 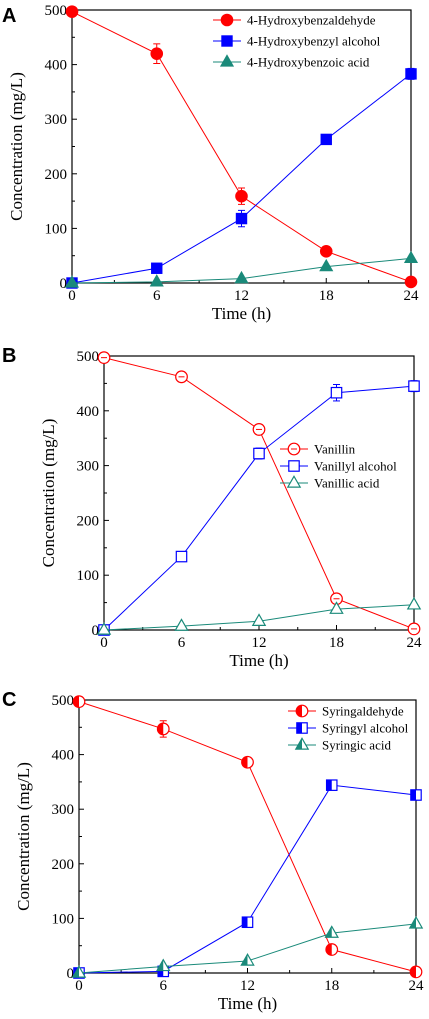 What do you see at coordinates (311, 20) in the screenshot?
I see `legend-entry-label: 4-Hydroxybenzaldehyde` at bounding box center [311, 20].